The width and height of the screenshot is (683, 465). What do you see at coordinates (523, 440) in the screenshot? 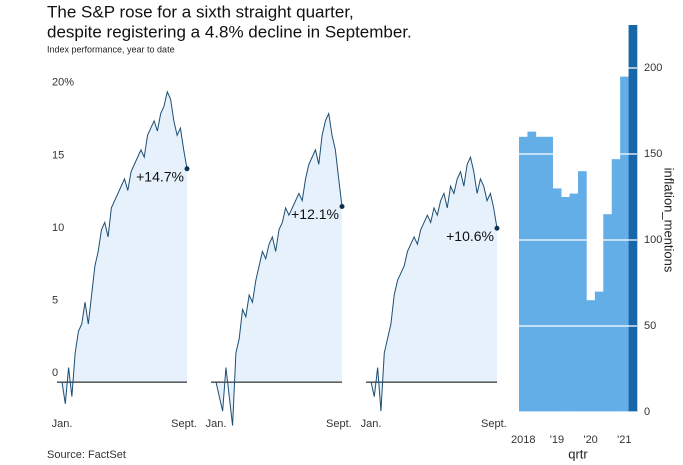
I see `x-tick-label: 2018` at bounding box center [523, 440].